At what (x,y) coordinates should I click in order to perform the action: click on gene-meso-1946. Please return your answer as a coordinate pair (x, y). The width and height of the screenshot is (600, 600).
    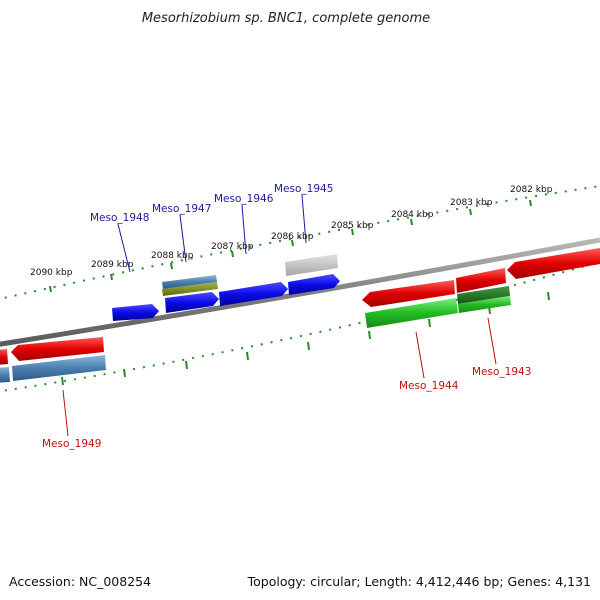
    Looking at the image, I should click on (253, 294).